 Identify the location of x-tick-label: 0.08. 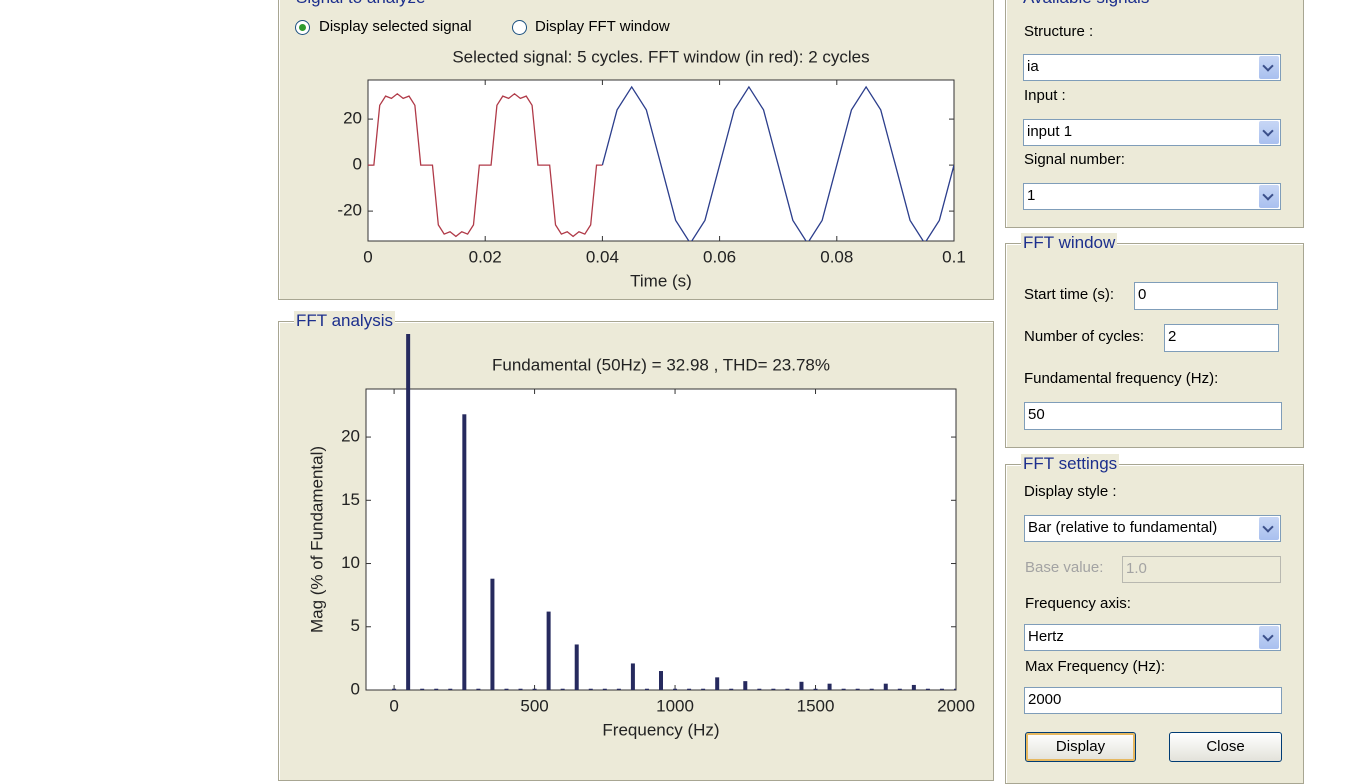
(836, 256).